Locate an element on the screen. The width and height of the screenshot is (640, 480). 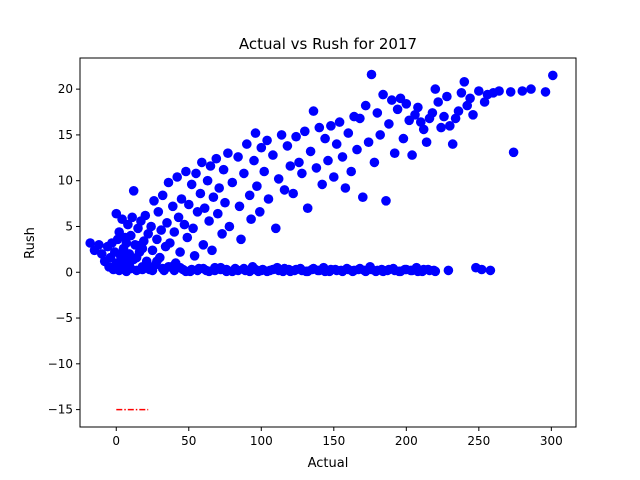
x-axis: 0 50 100 150 200 250 300 is located at coordinates (337, 437).